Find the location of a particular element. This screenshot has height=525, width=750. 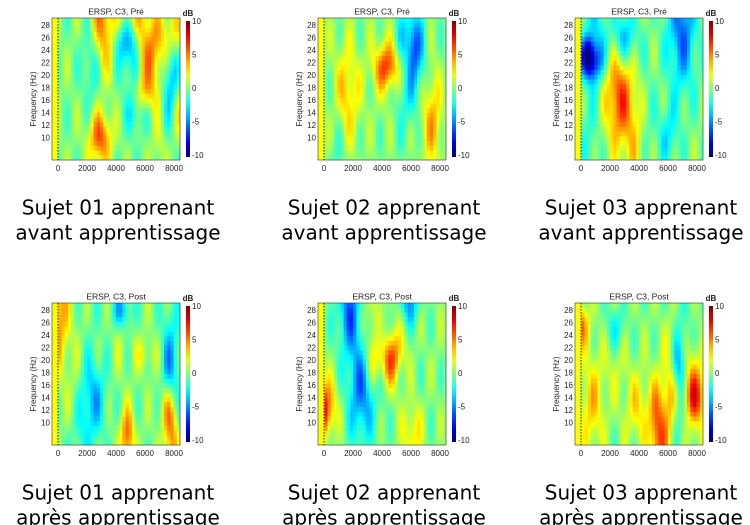

colorbar-tick-label: 5 is located at coordinates (194, 55).